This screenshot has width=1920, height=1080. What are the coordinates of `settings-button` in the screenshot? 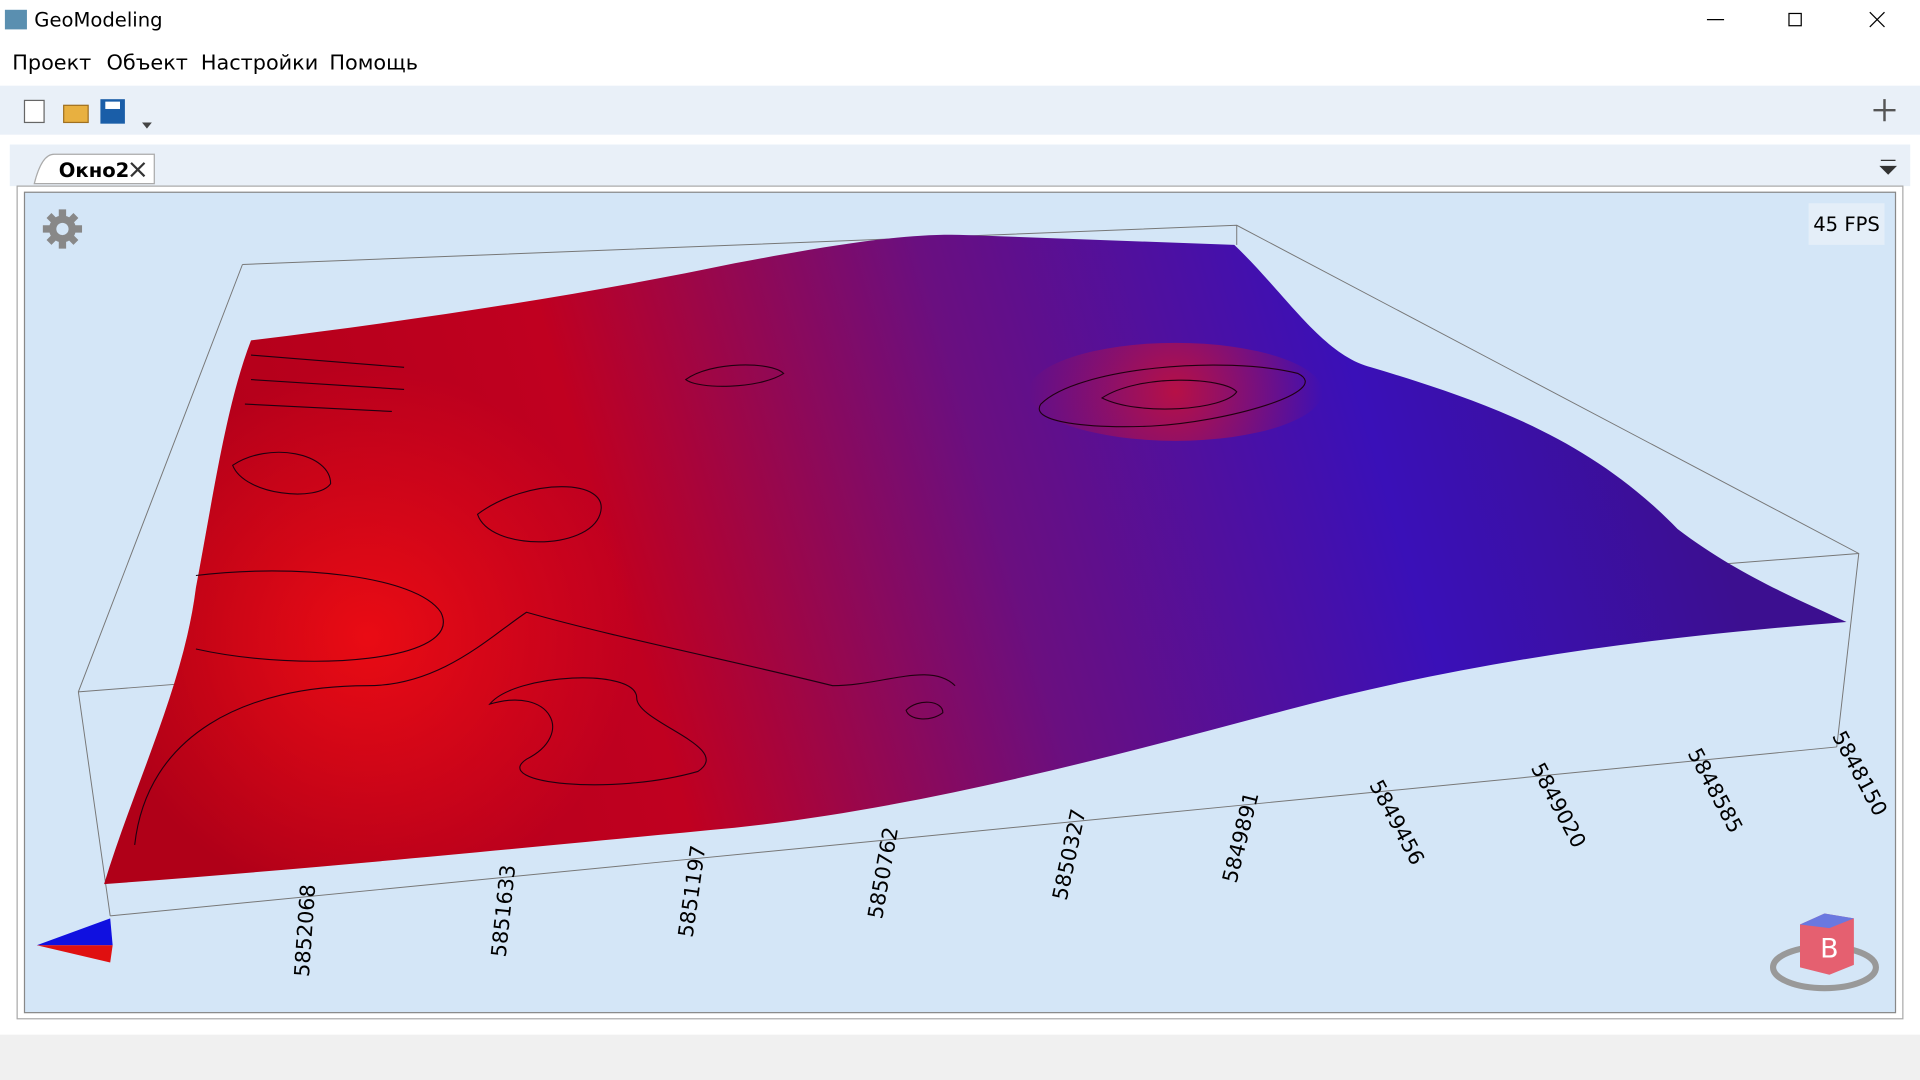 It's located at (62, 229).